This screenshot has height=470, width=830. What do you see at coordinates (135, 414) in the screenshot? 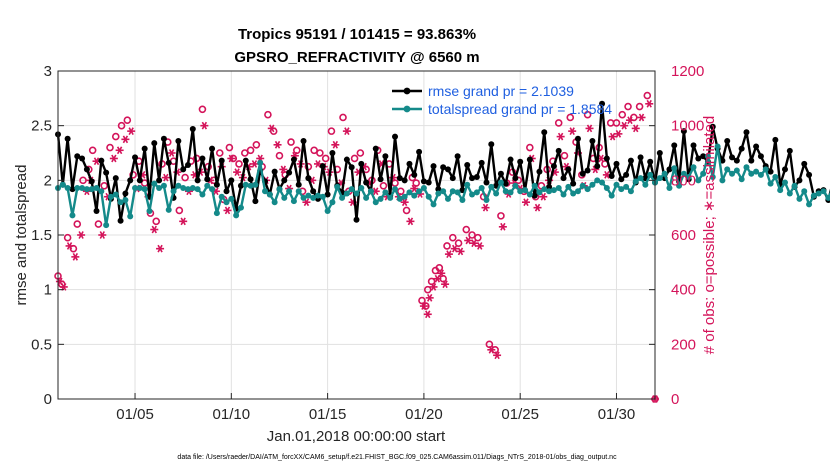
I see `x-tick-label: 01/05` at bounding box center [135, 414].